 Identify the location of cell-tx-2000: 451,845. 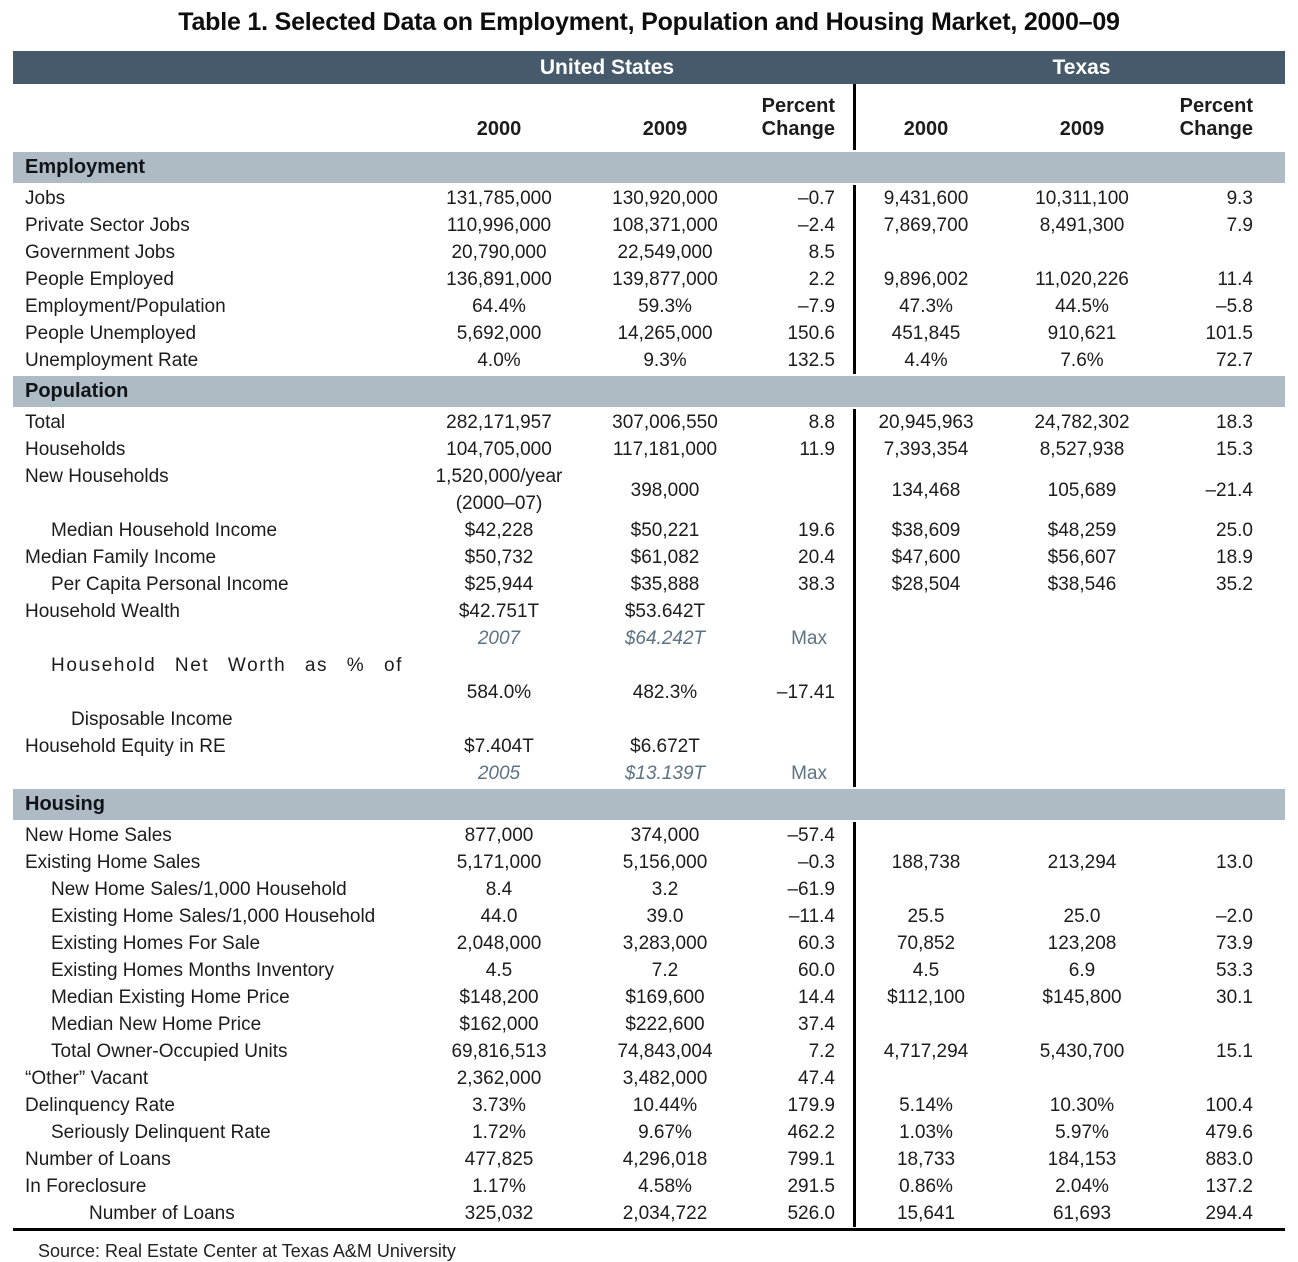
(926, 333).